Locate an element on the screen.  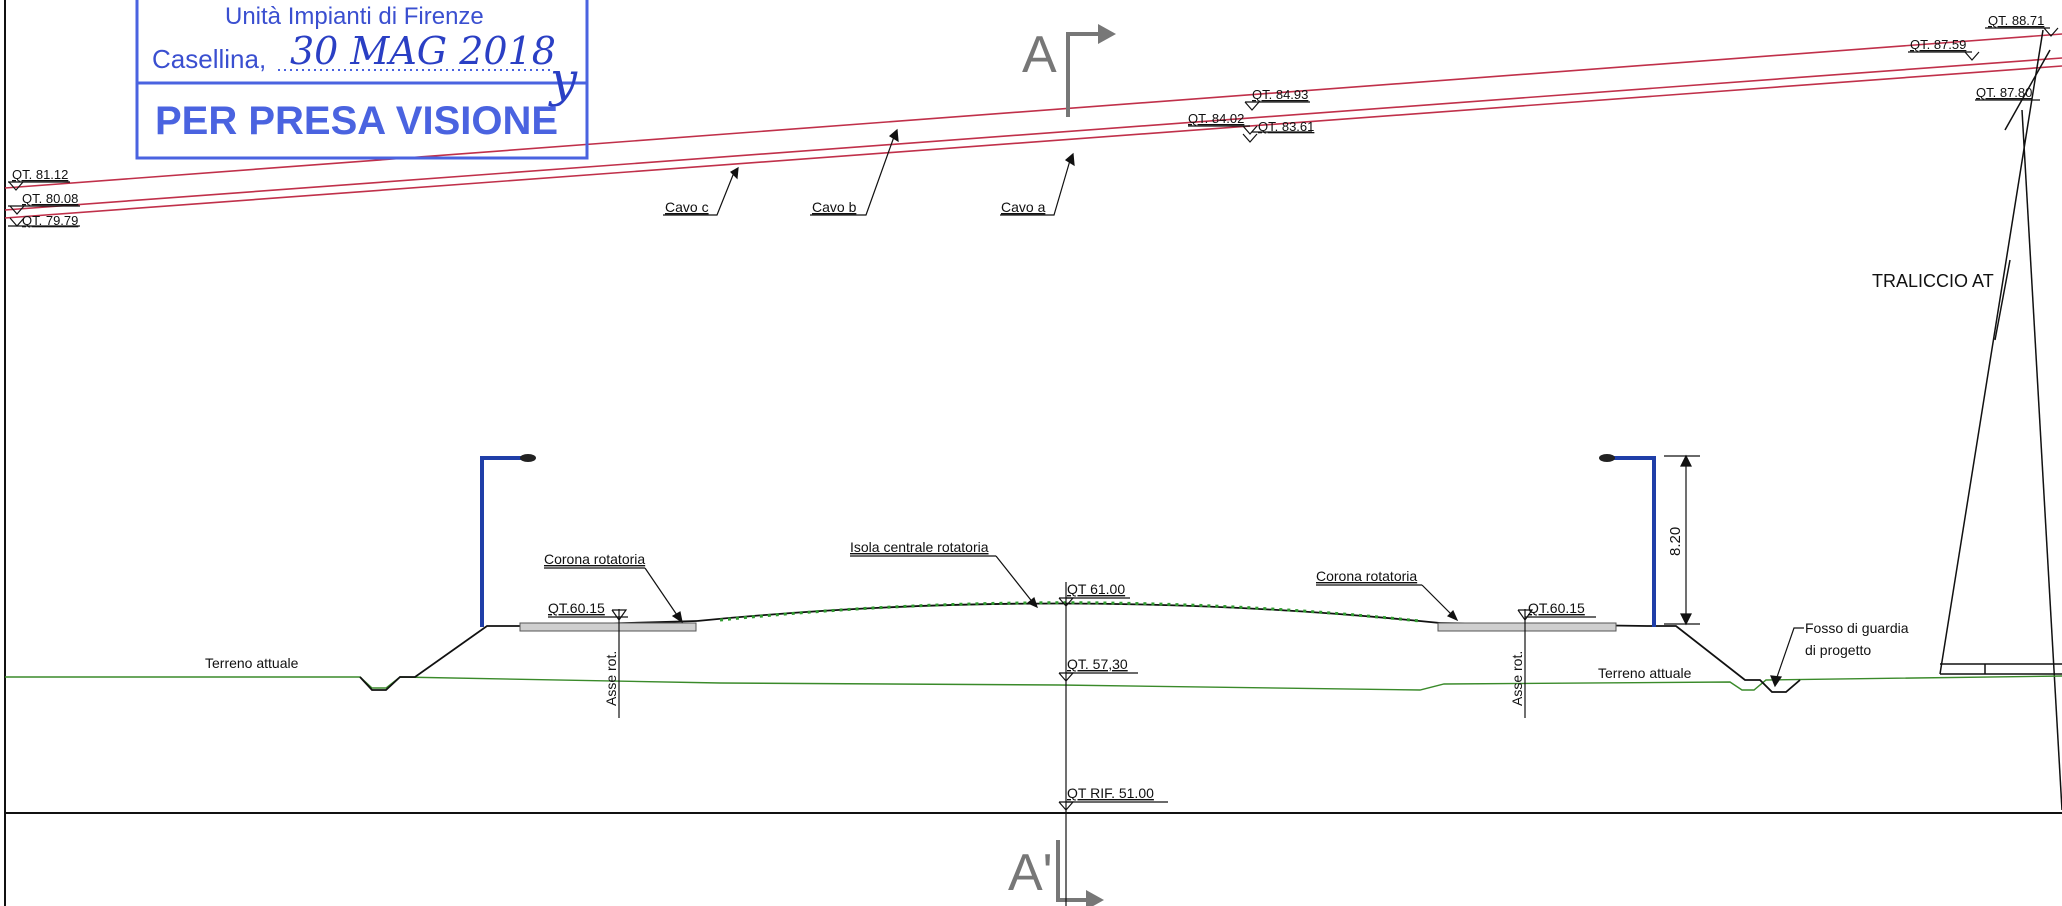
quote-left-1: QT. 81.12 is located at coordinates (40, 174).